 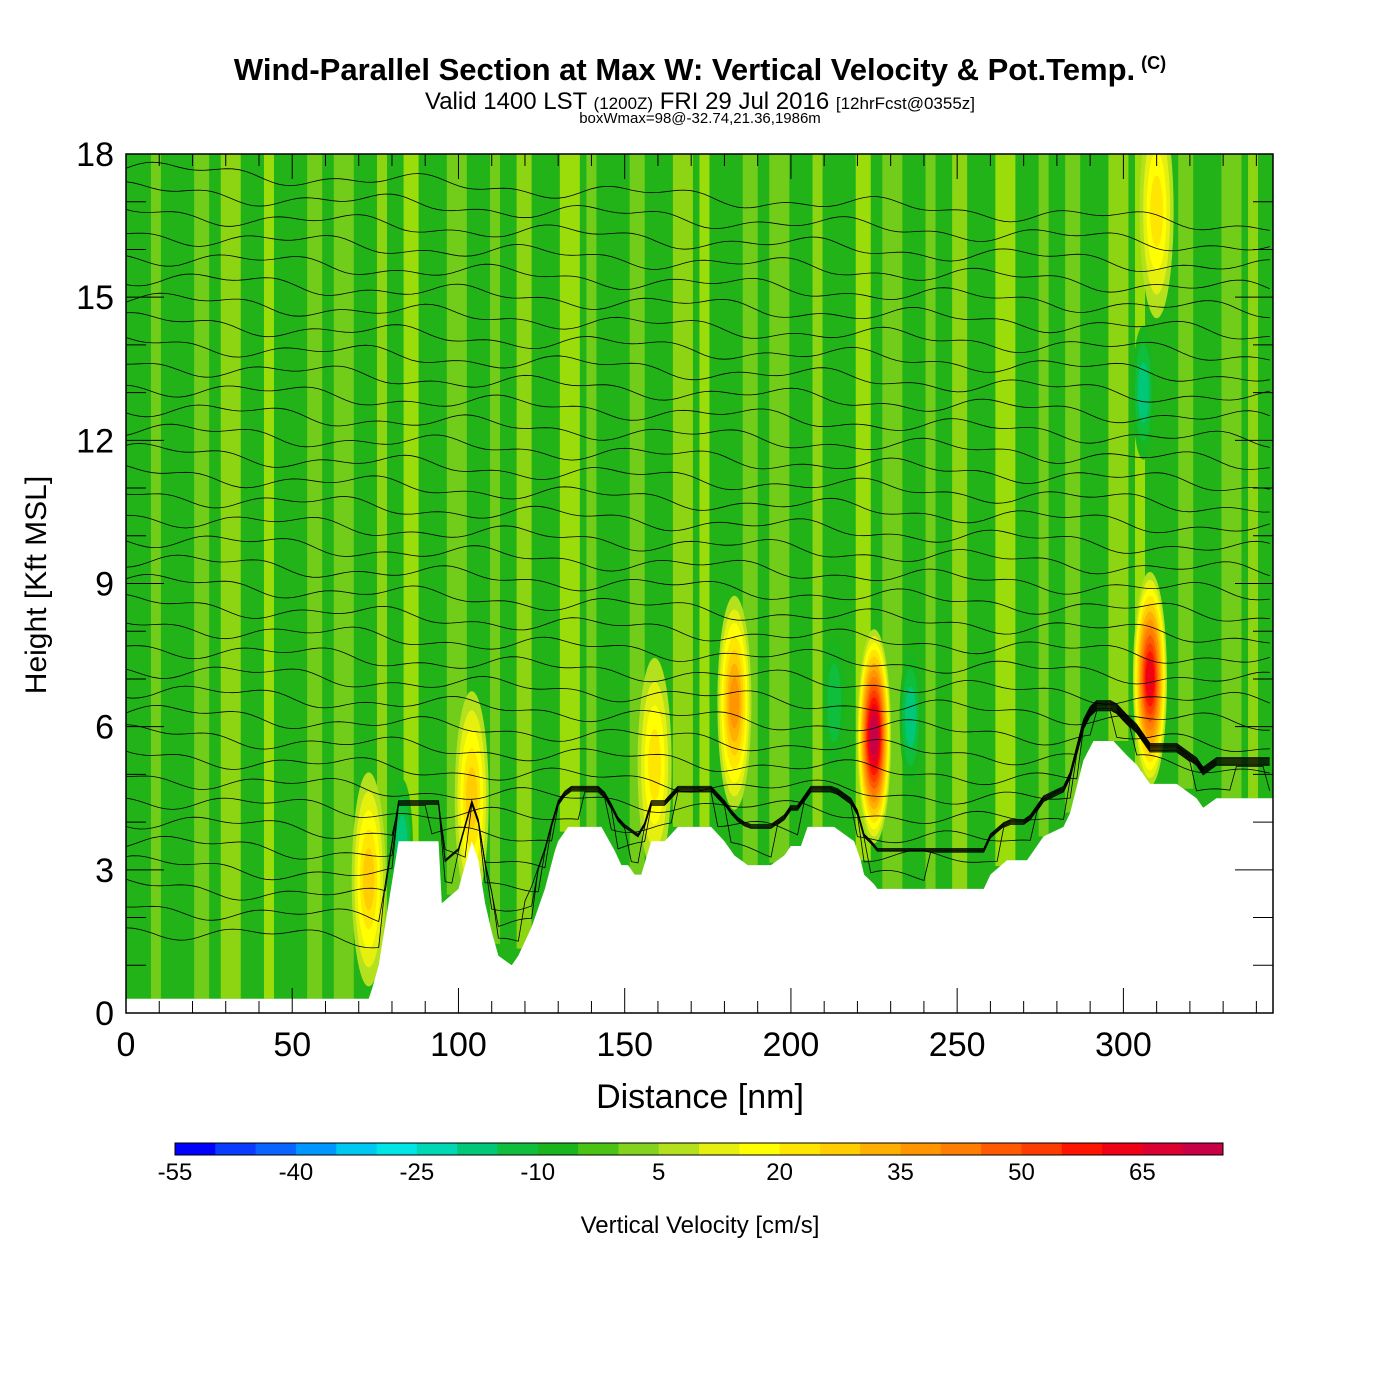 What do you see at coordinates (1142, 1172) in the screenshot?
I see `colorbar-tick-label: 65` at bounding box center [1142, 1172].